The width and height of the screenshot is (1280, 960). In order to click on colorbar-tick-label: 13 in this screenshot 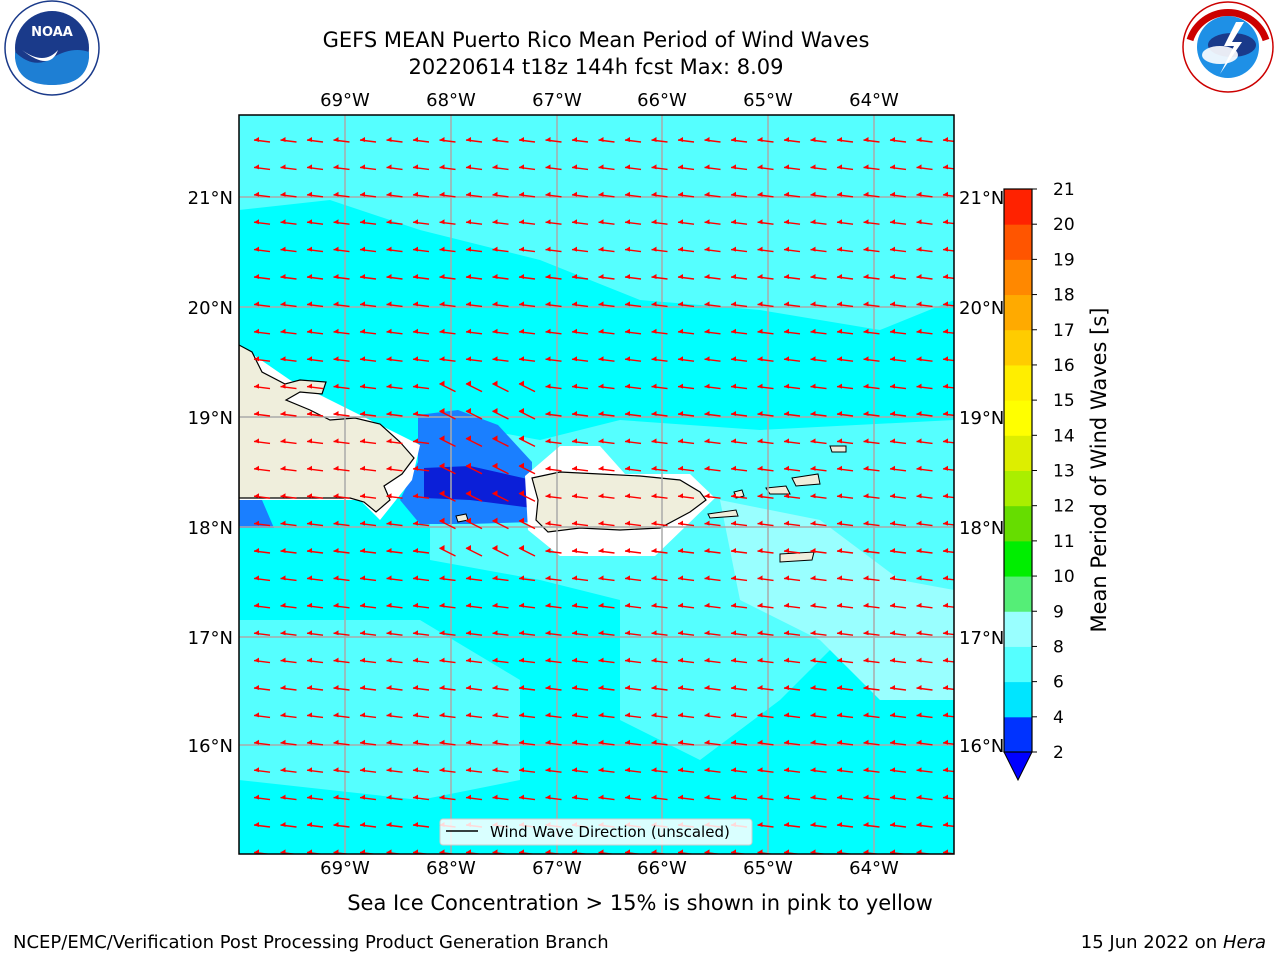, I will do `click(1064, 472)`.